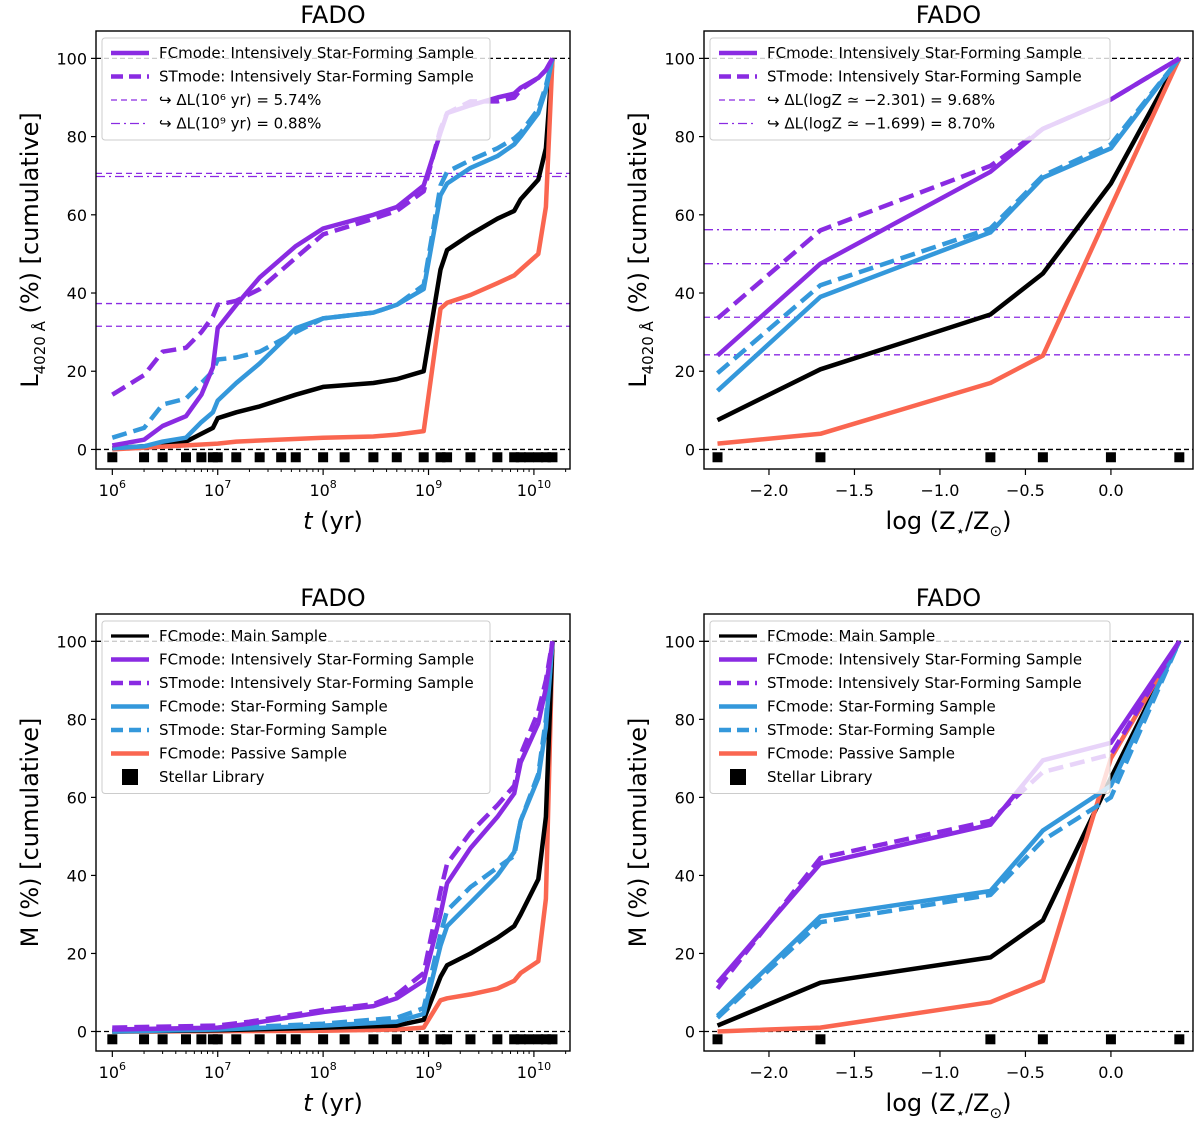 This screenshot has height=1123, width=1200. What do you see at coordinates (534, 1071) in the screenshot?
I see `x-tick-label: 10¹⁰` at bounding box center [534, 1071].